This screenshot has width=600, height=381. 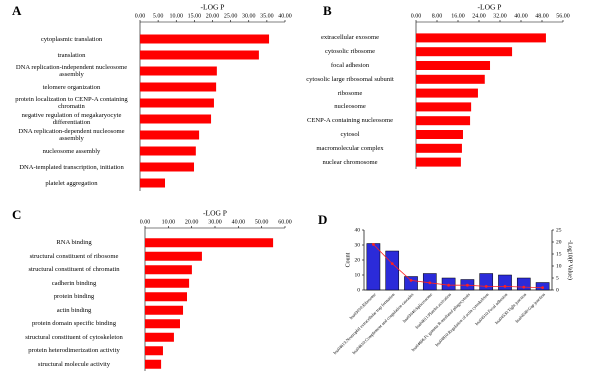 I want to click on x-tick-label: 20.00, so click(x=213, y=16).